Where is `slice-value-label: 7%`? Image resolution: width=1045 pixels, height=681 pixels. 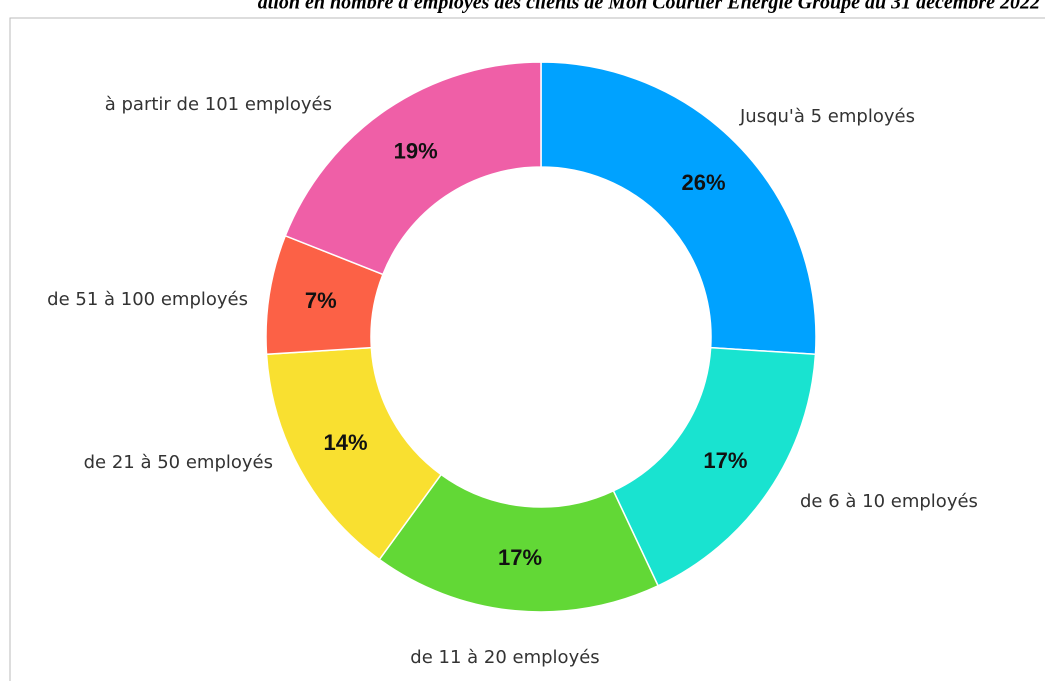
slice-value-label: 7% is located at coordinates (321, 300).